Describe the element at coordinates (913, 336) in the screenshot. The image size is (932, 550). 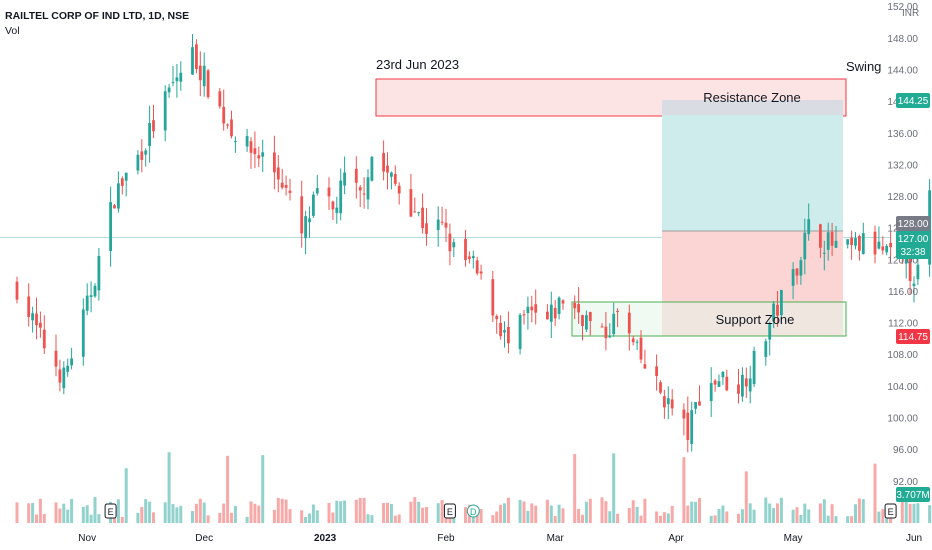
I see `stop-price-badge: 114.75` at that location.